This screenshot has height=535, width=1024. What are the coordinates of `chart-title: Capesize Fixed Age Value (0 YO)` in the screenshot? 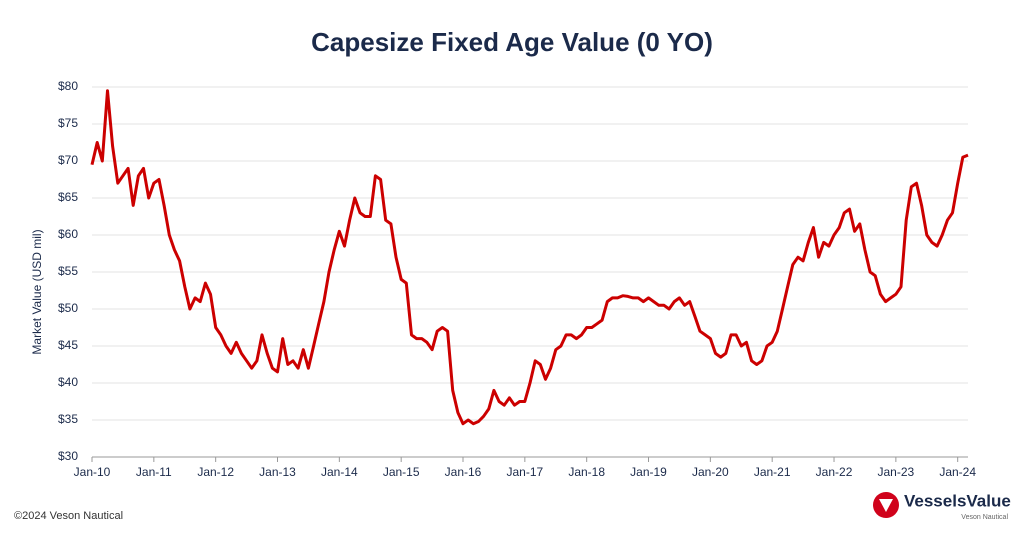 It's located at (512, 42).